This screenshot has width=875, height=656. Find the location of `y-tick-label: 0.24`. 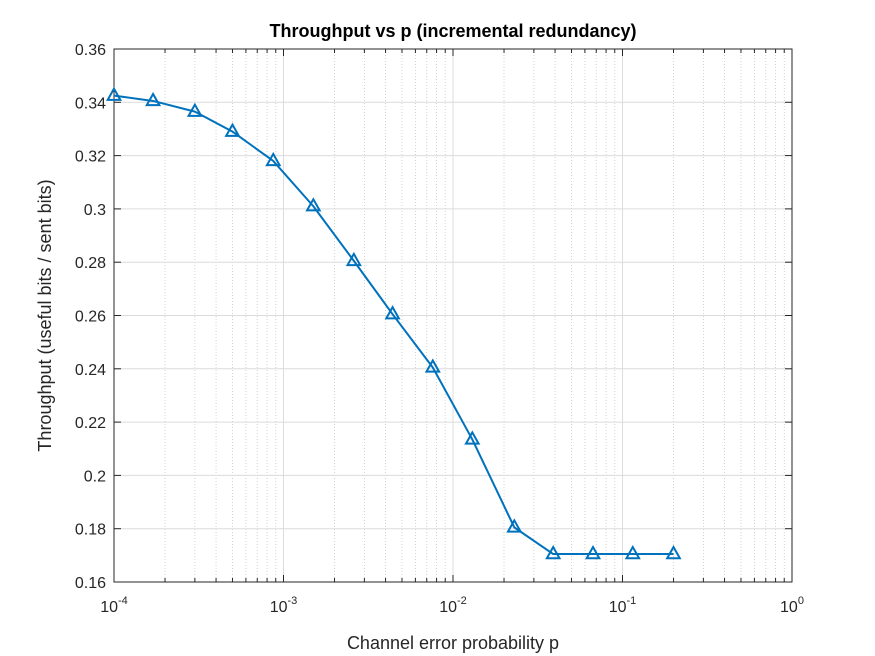

y-tick-label: 0.24 is located at coordinates (90, 370).